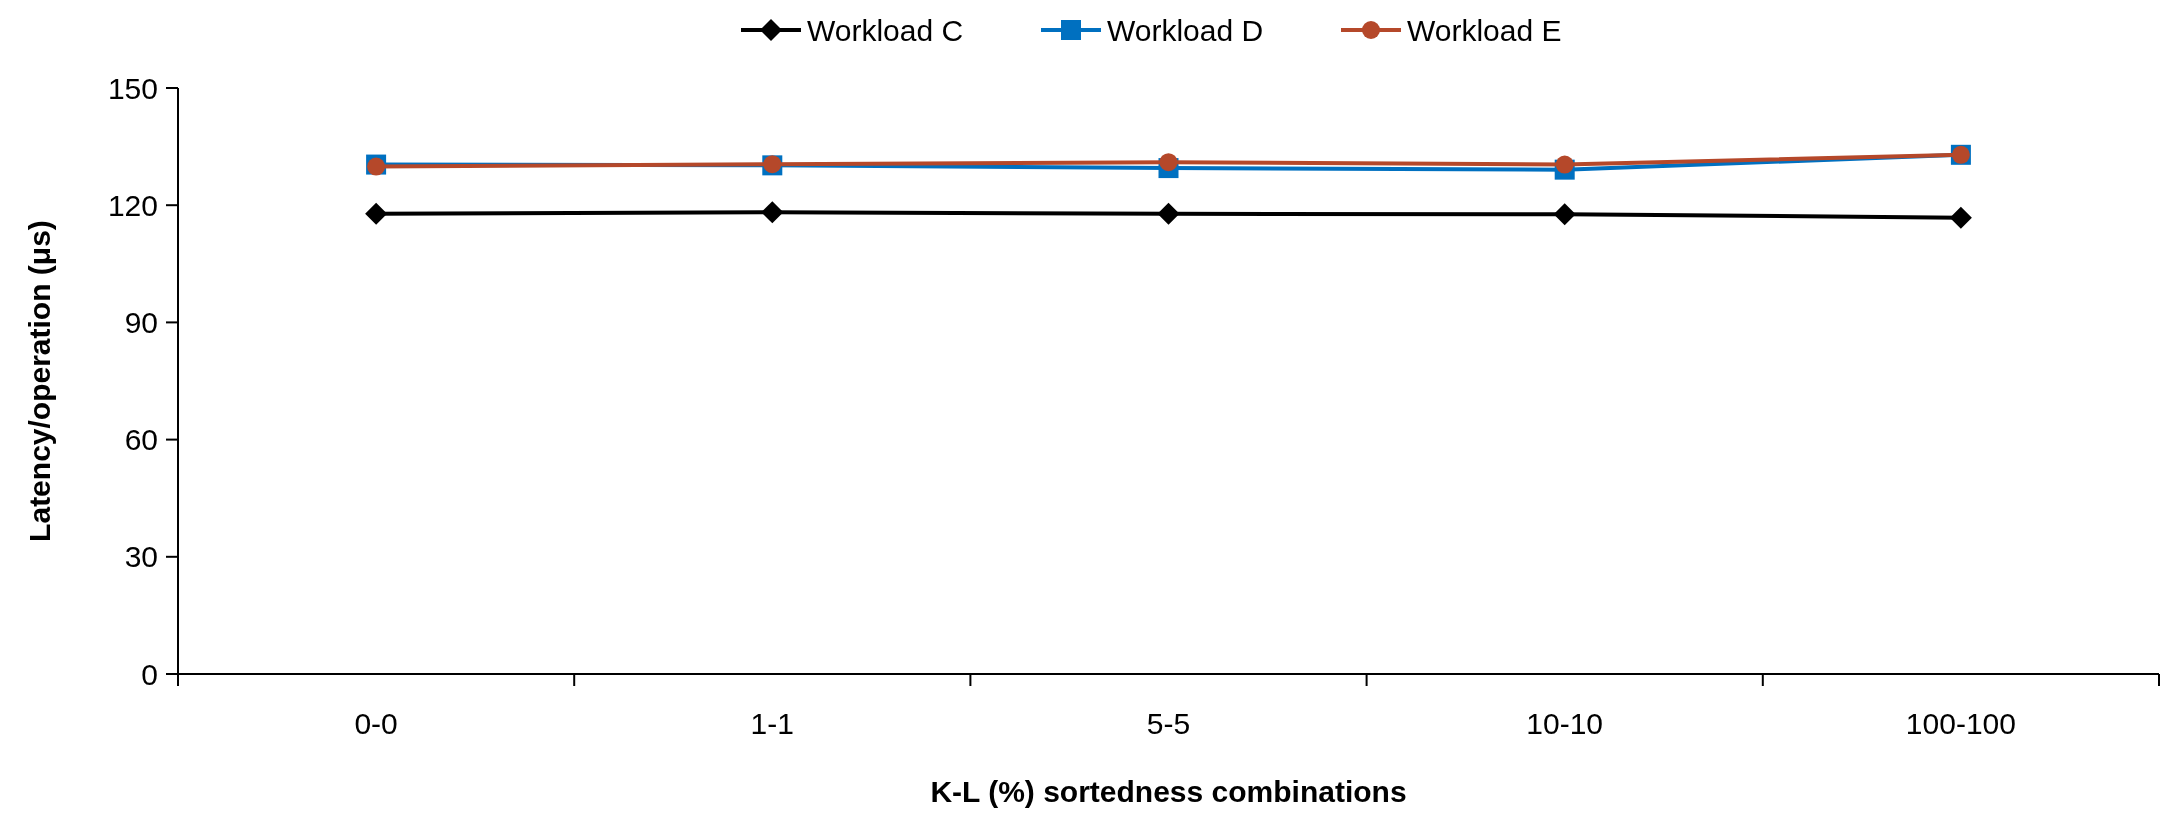 The height and width of the screenshot is (832, 2182). I want to click on y-axis-title: Latency/operation (μs), so click(39, 381).